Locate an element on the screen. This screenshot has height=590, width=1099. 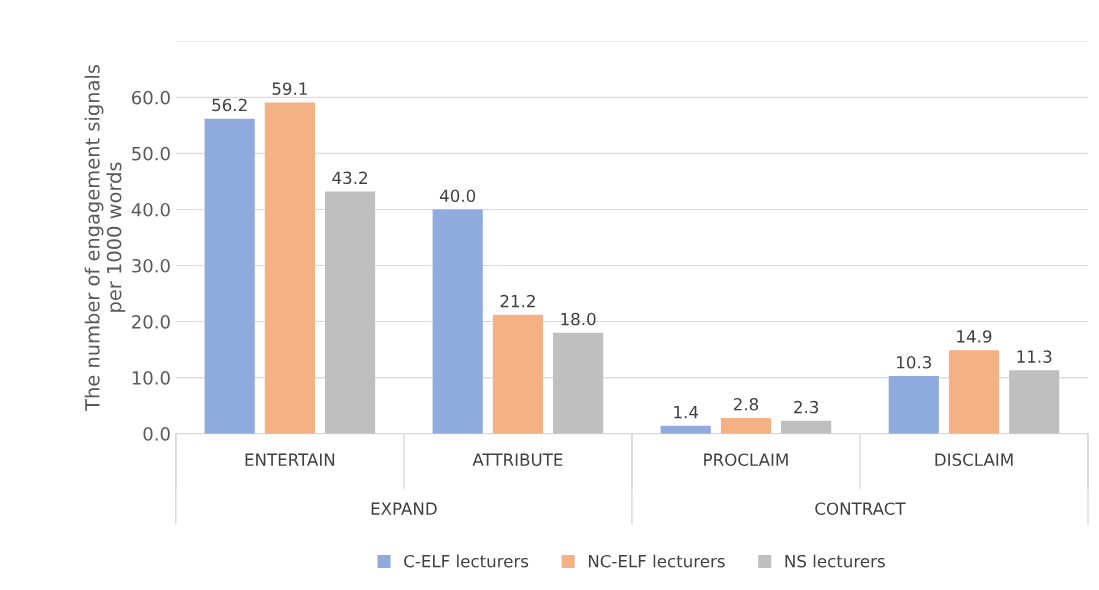
data-label: 10.3 is located at coordinates (914, 362).